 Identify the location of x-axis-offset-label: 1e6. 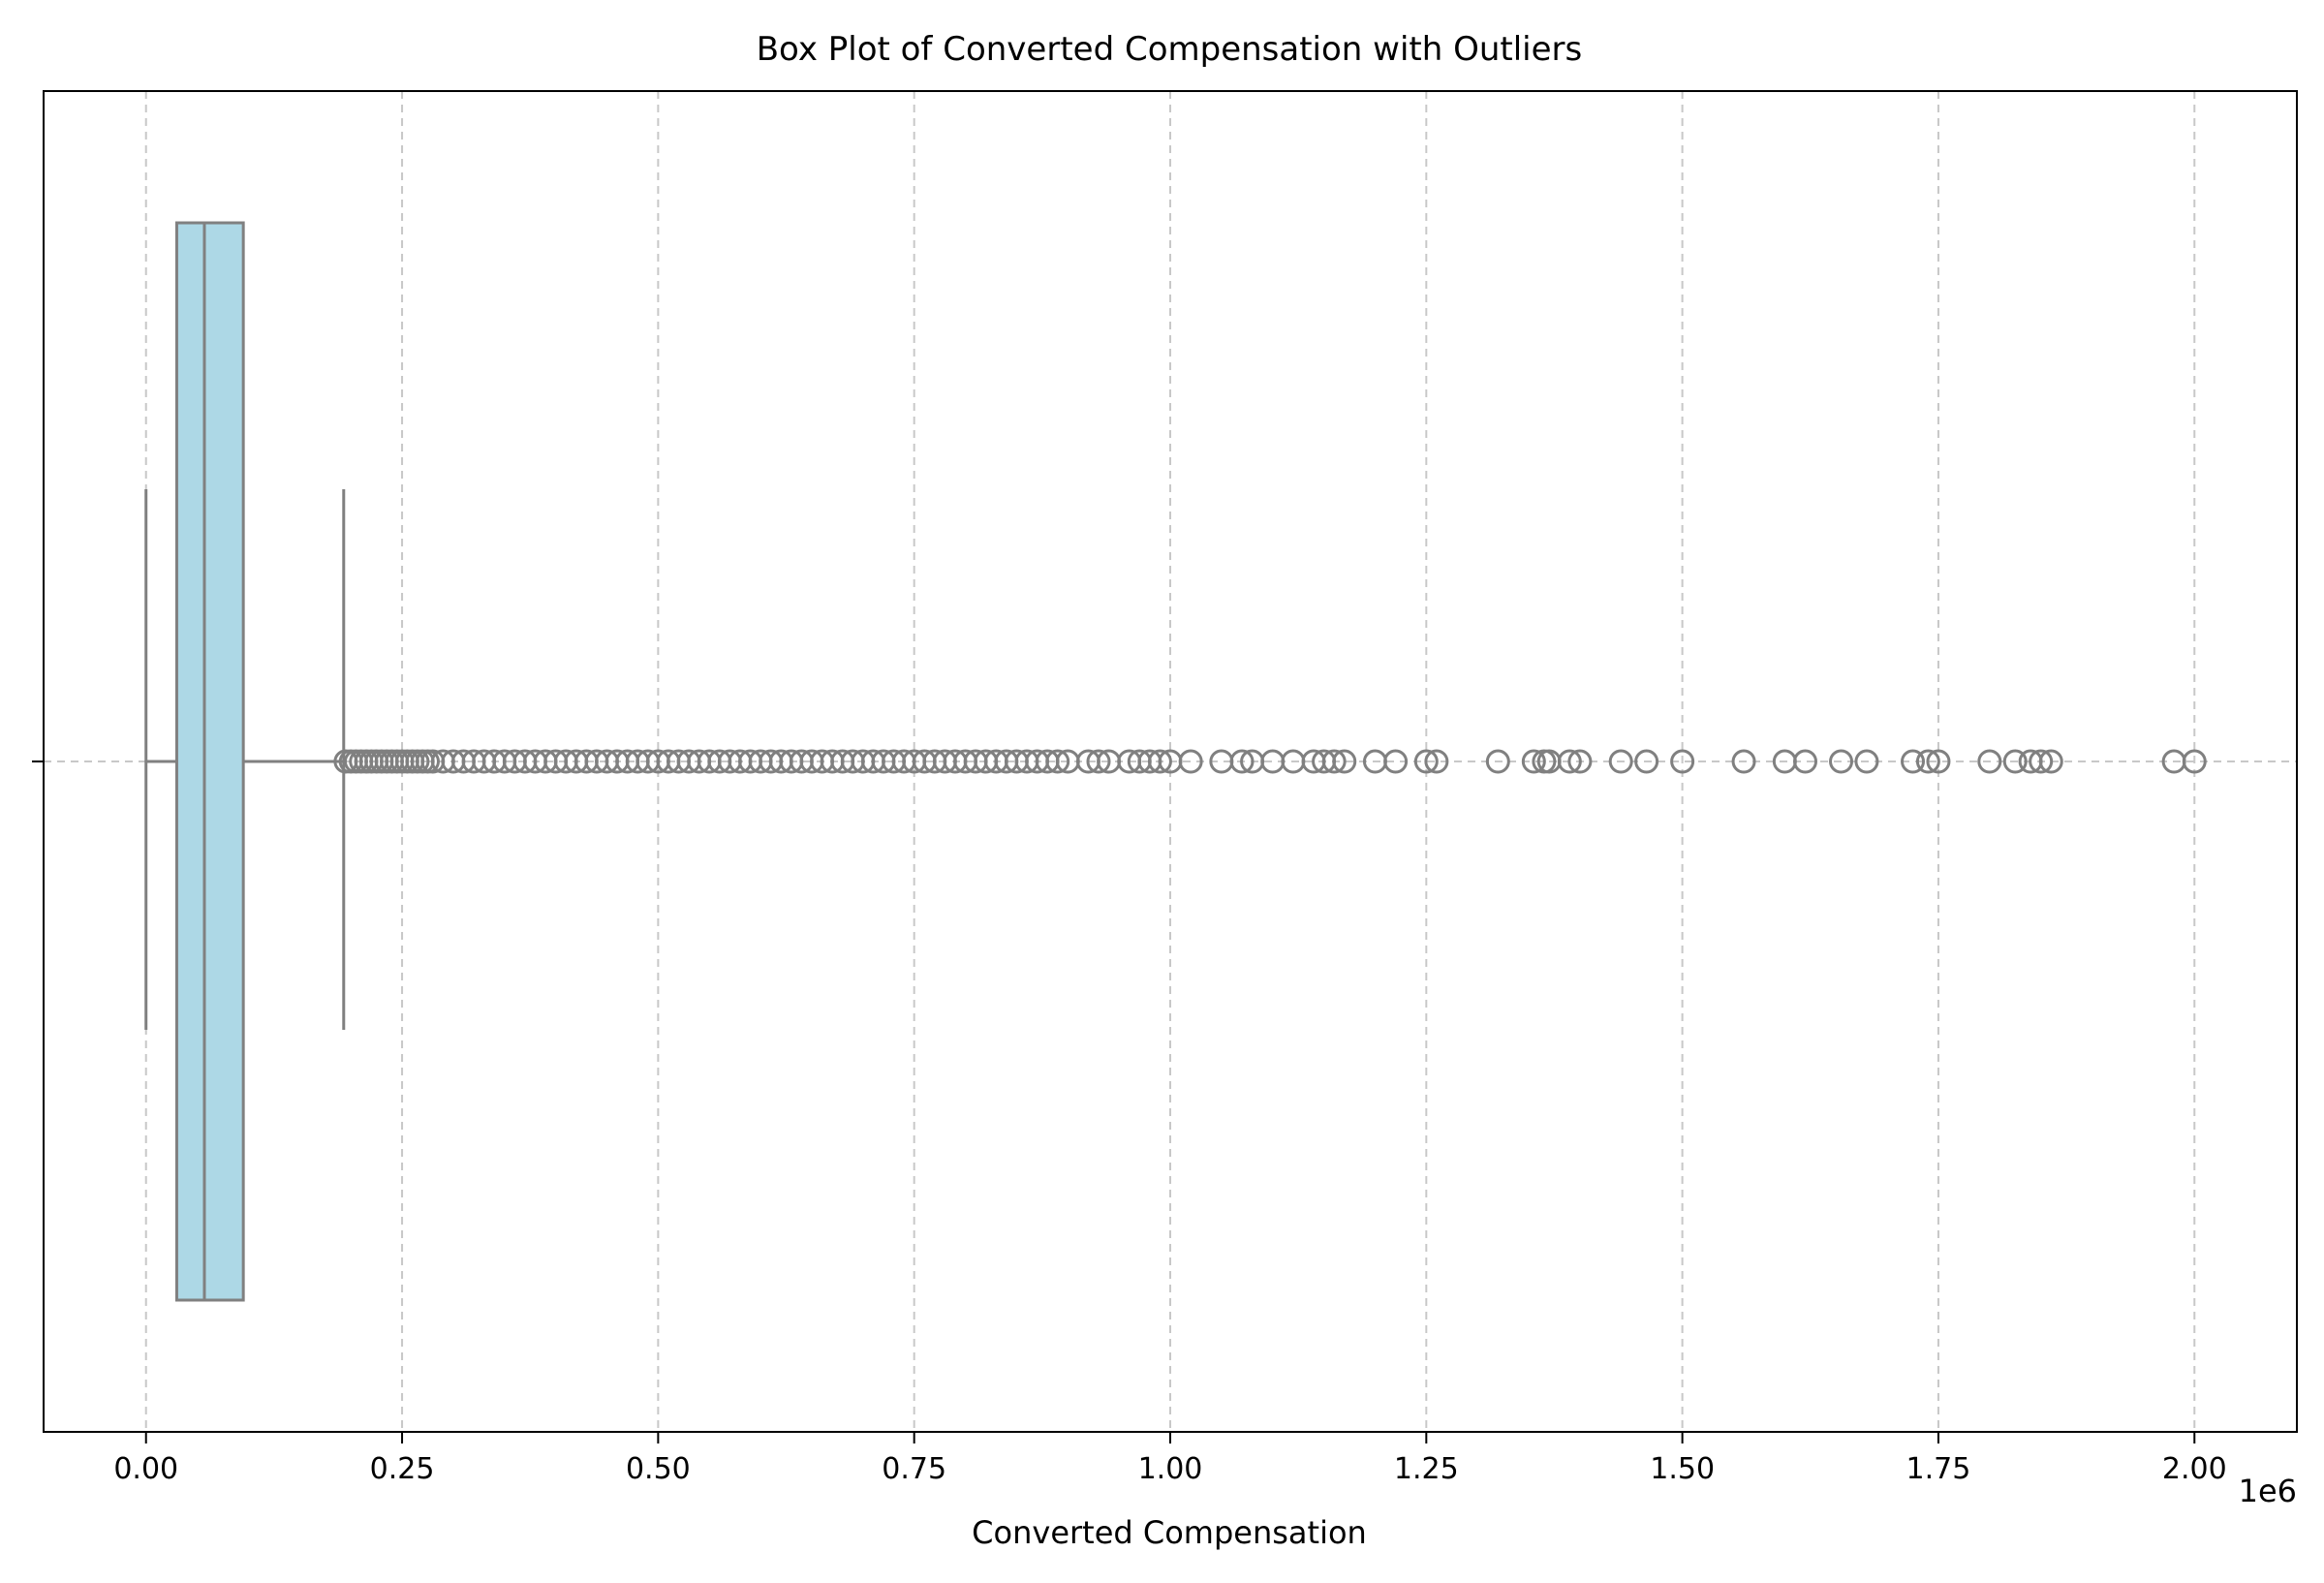
(2268, 1491).